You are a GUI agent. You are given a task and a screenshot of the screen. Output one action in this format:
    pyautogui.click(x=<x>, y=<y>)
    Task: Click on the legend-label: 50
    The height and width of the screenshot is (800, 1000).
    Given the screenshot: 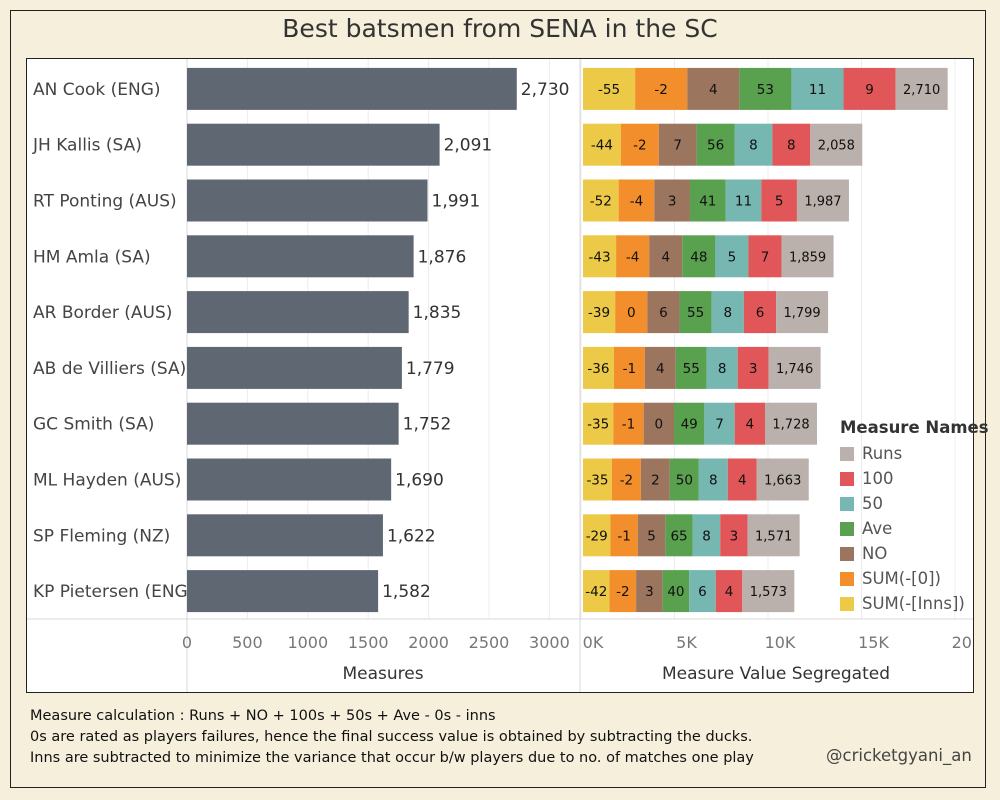 What is the action you would take?
    pyautogui.click(x=872, y=503)
    